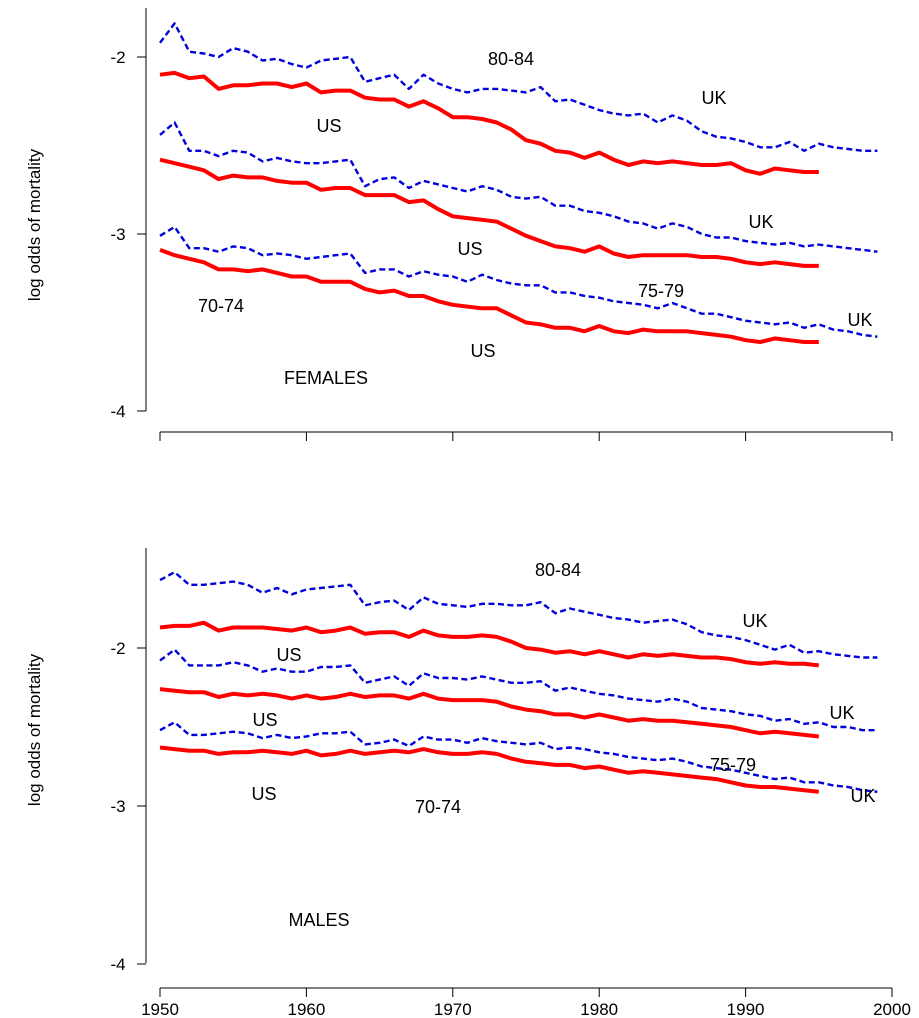 The width and height of the screenshot is (919, 1018). Describe the element at coordinates (453, 1009) in the screenshot. I see `males-x-tick-label: 1970` at that location.